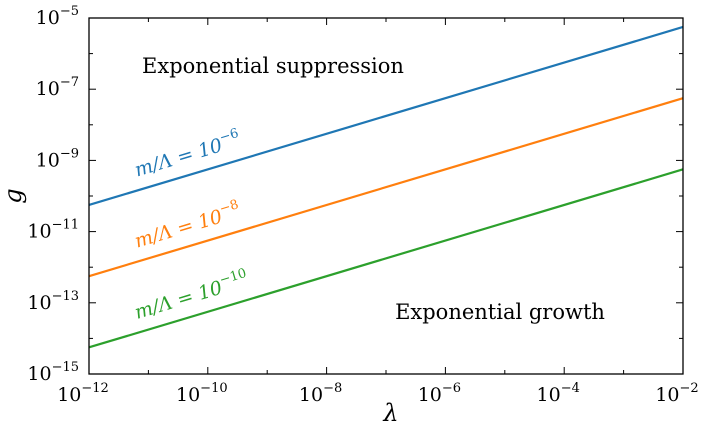 This screenshot has width=708, height=427. Describe the element at coordinates (390, 413) in the screenshot. I see `x-axis-title: λ` at that location.